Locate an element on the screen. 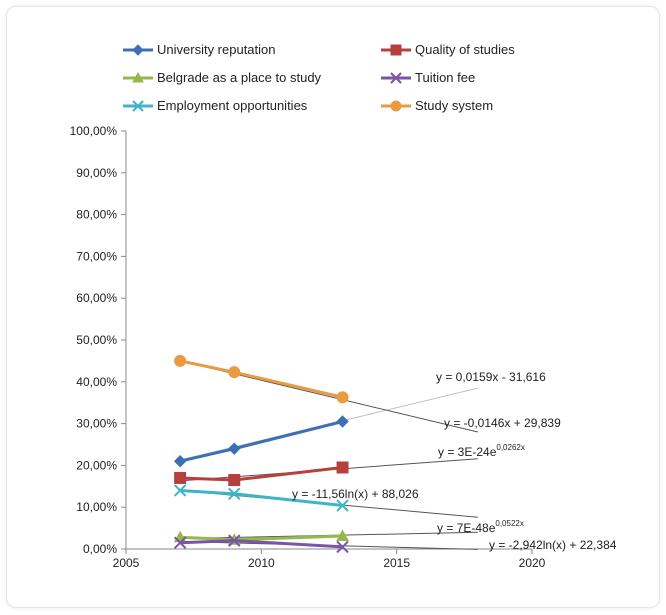  legend-entry: Employment opportunities is located at coordinates (215, 105).